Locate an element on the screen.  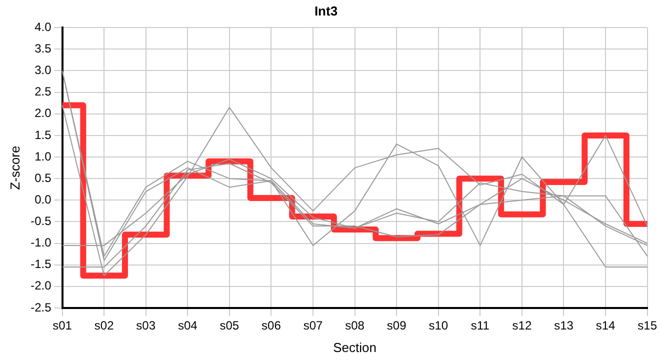
x-tick-label: s05 is located at coordinates (230, 325).